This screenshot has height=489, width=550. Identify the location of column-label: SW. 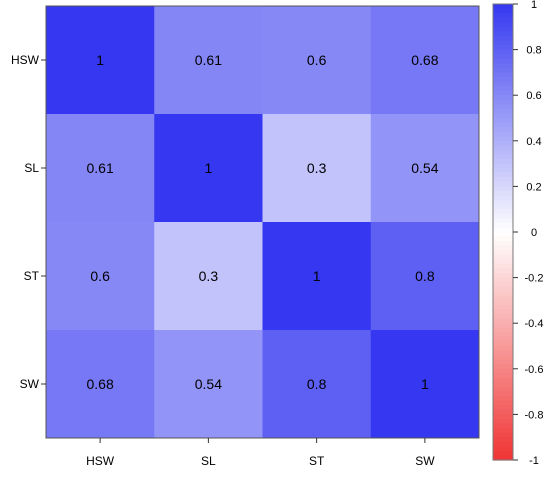
(425, 461).